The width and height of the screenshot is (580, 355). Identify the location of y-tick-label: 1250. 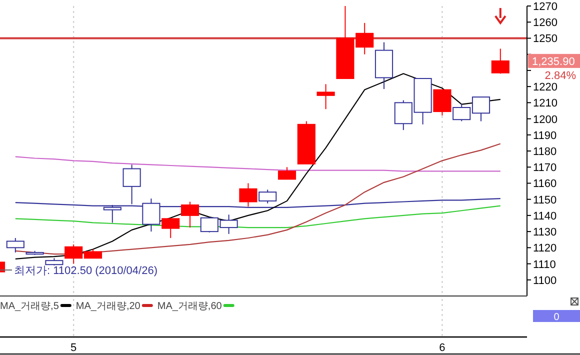
(545, 39).